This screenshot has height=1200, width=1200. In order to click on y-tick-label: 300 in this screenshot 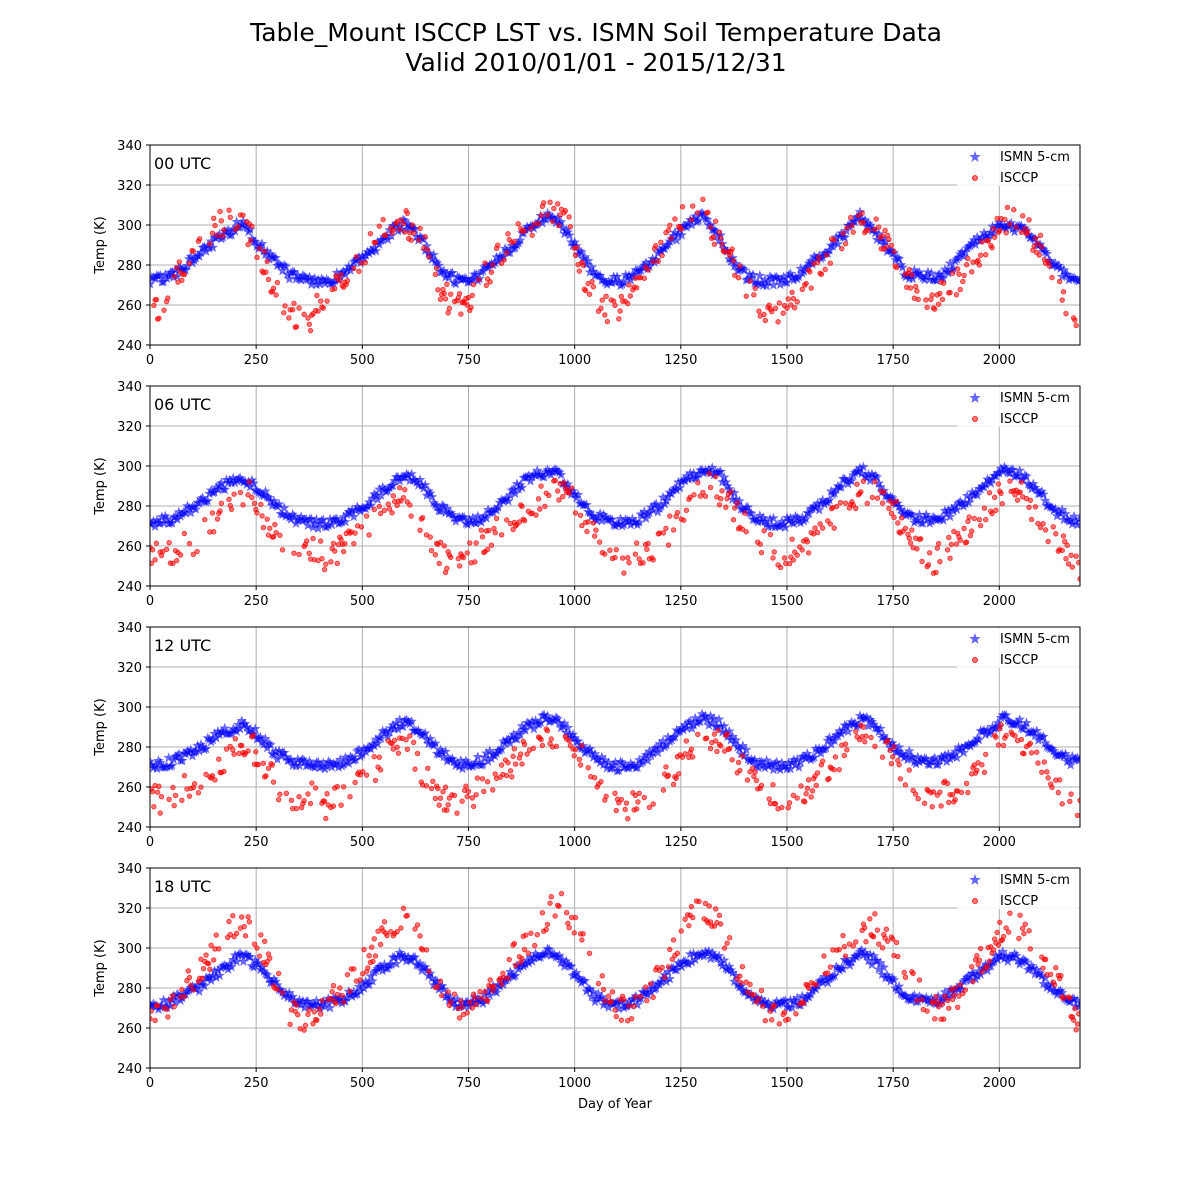, I will do `click(129, 226)`.